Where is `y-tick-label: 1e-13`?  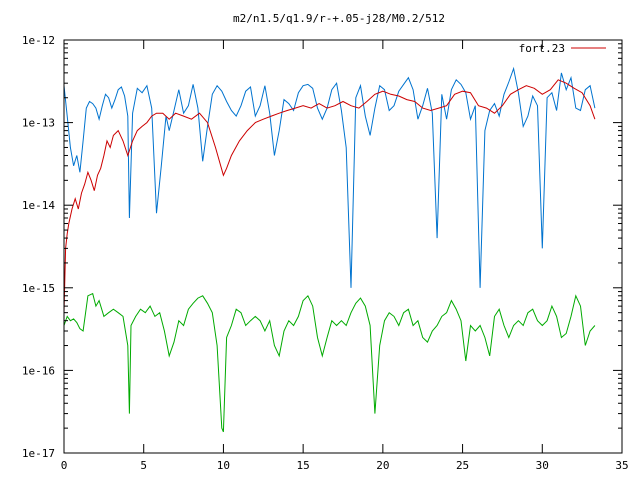 y-tick-label: 1e-13 is located at coordinates (38, 123).